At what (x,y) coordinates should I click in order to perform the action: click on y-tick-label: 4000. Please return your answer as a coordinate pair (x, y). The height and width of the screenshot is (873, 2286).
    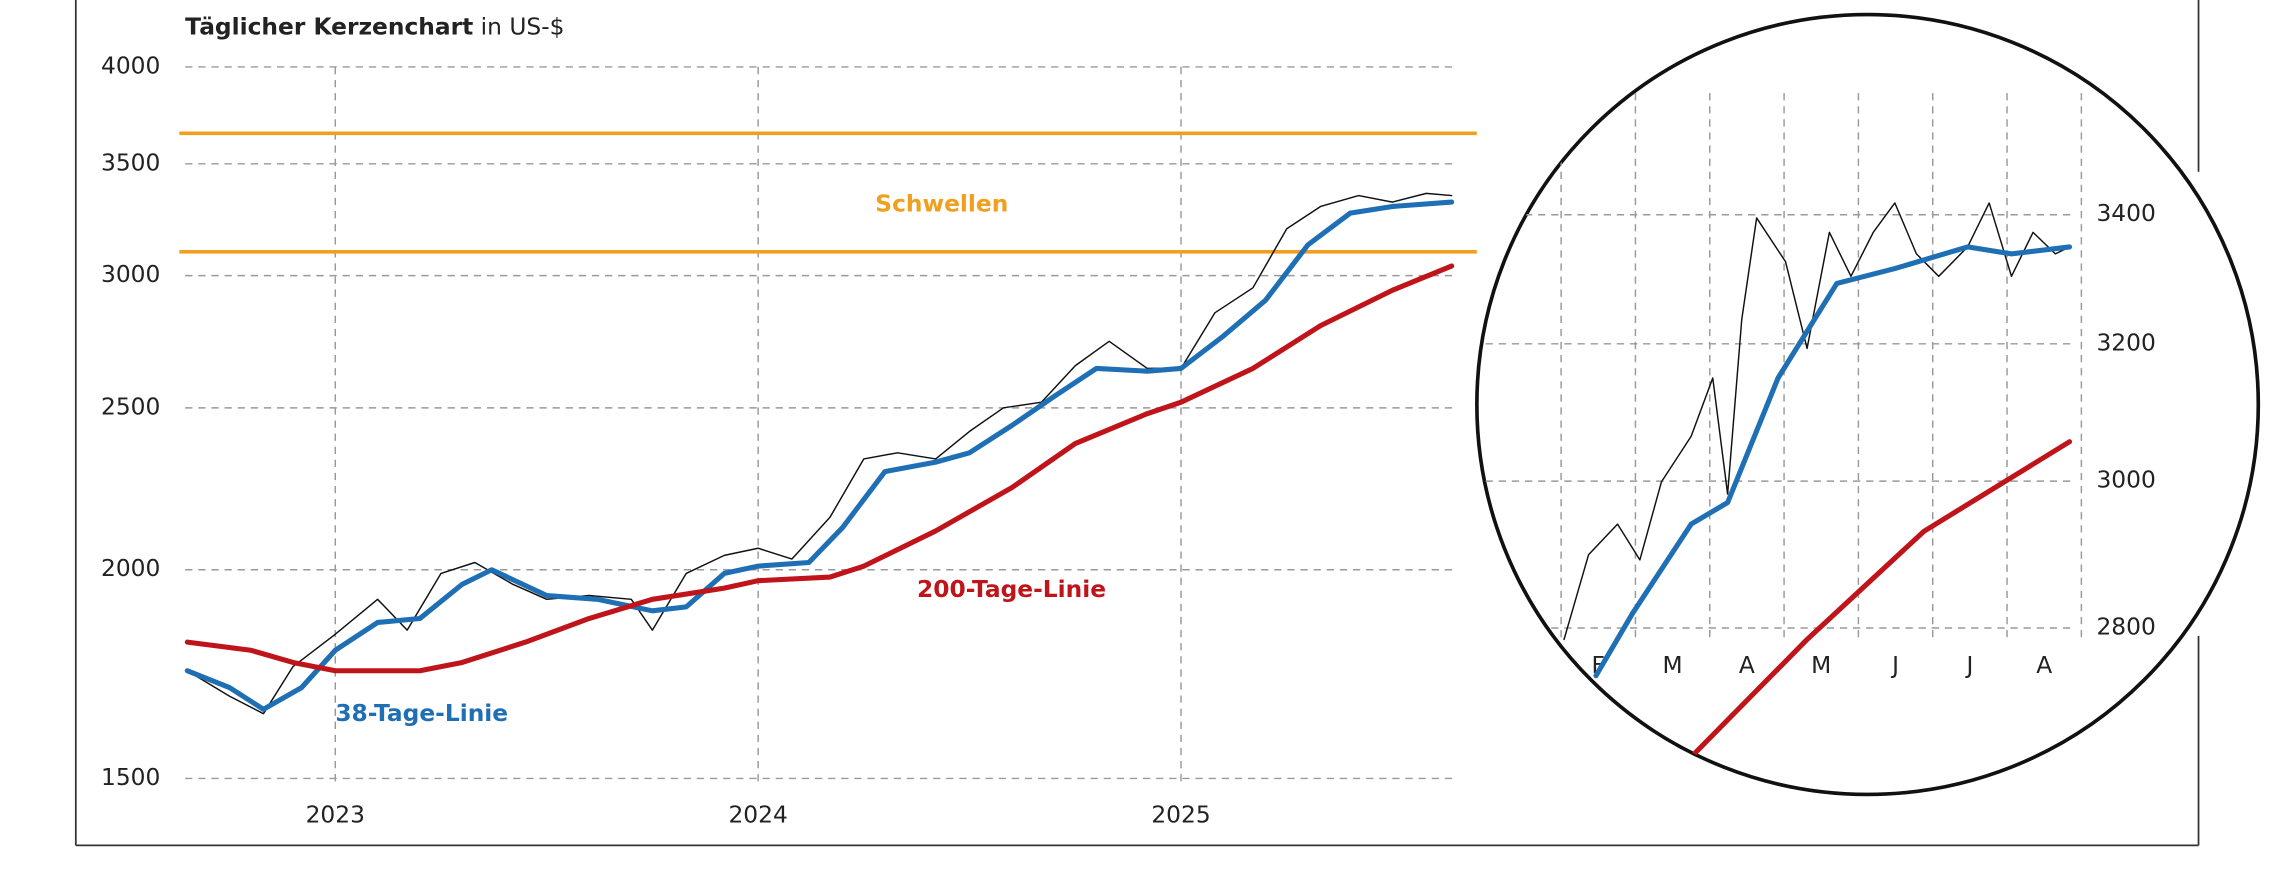
    Looking at the image, I should click on (130, 65).